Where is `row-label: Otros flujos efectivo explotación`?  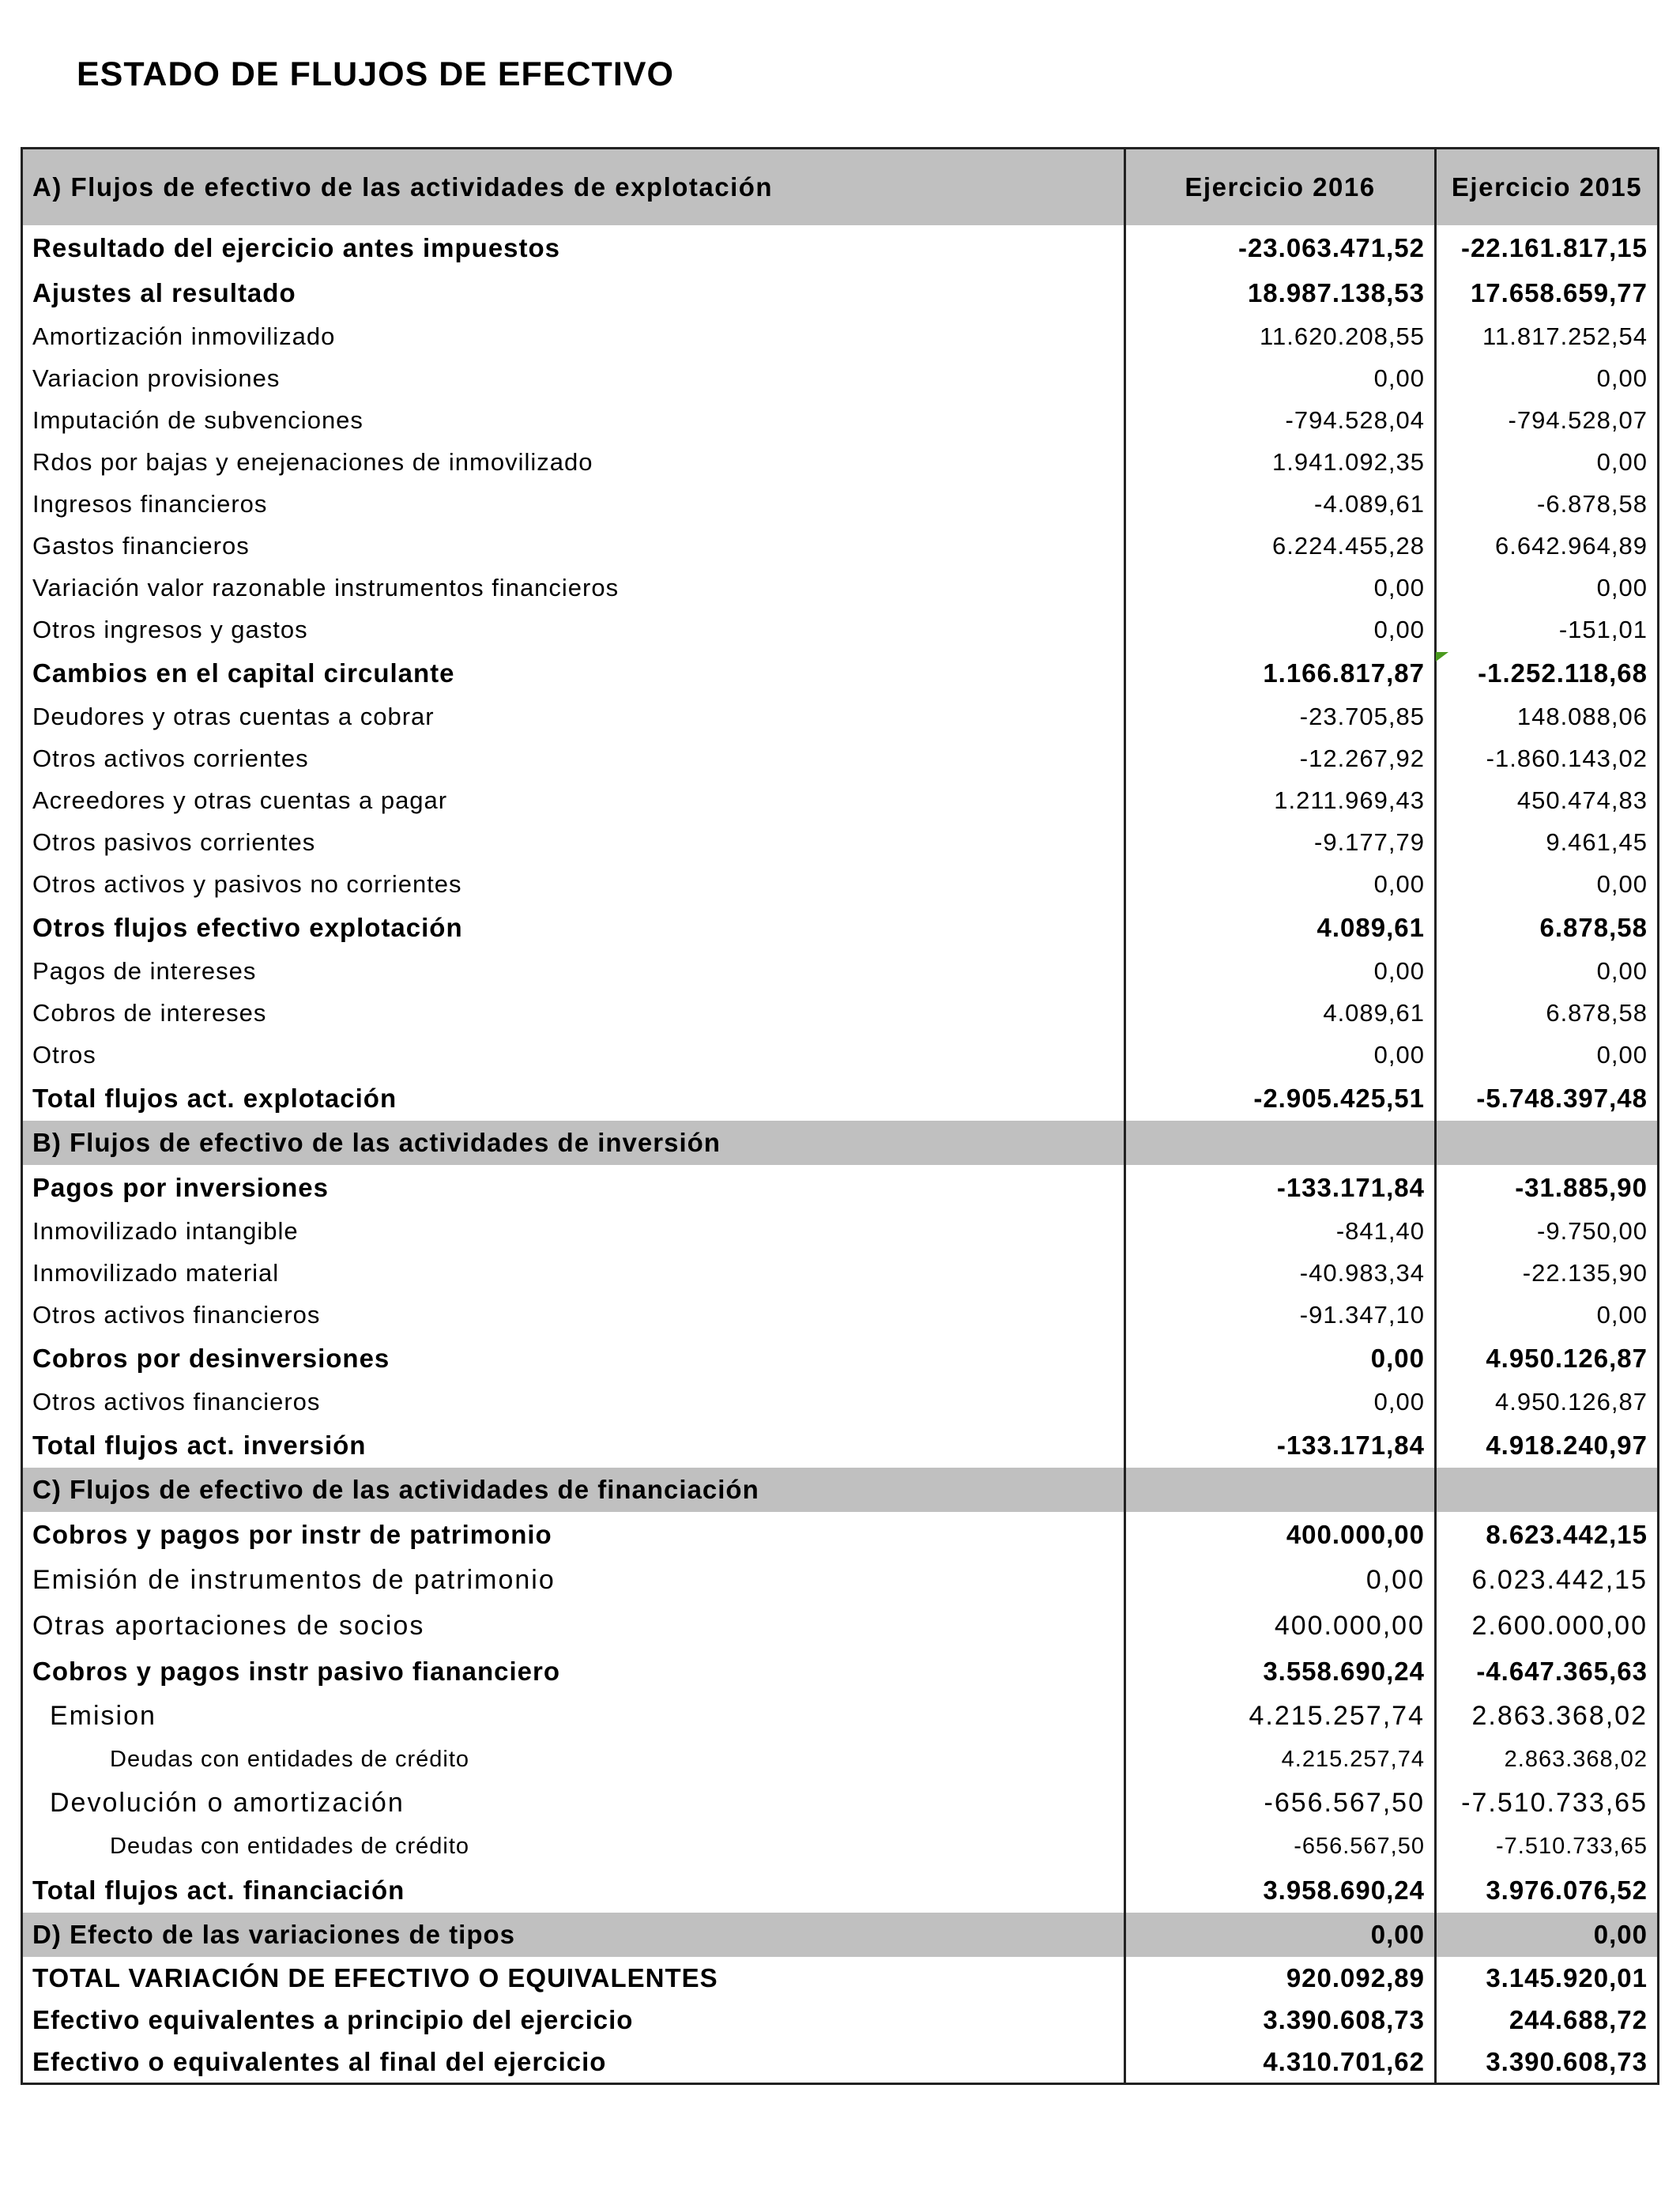 row-label: Otros flujos efectivo explotación is located at coordinates (573, 927).